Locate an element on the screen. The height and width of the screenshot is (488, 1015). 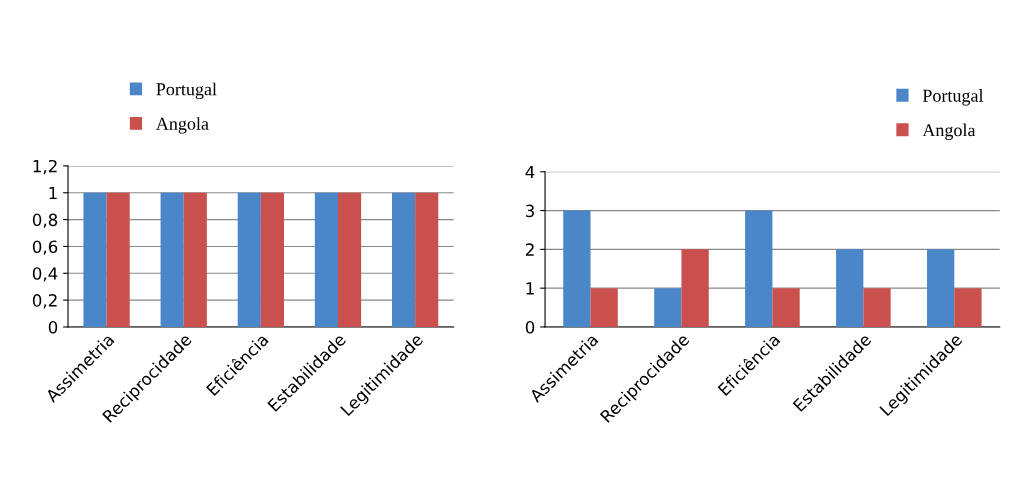
y-tick-label: 3 is located at coordinates (530, 211).